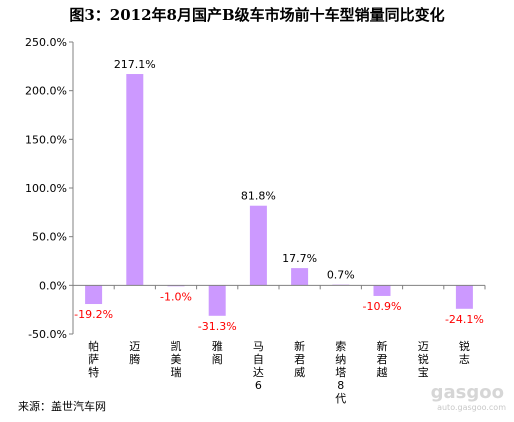 The height and width of the screenshot is (422, 514). Describe the element at coordinates (46, 42) in the screenshot. I see `y-tick-label: 250.0%` at that location.